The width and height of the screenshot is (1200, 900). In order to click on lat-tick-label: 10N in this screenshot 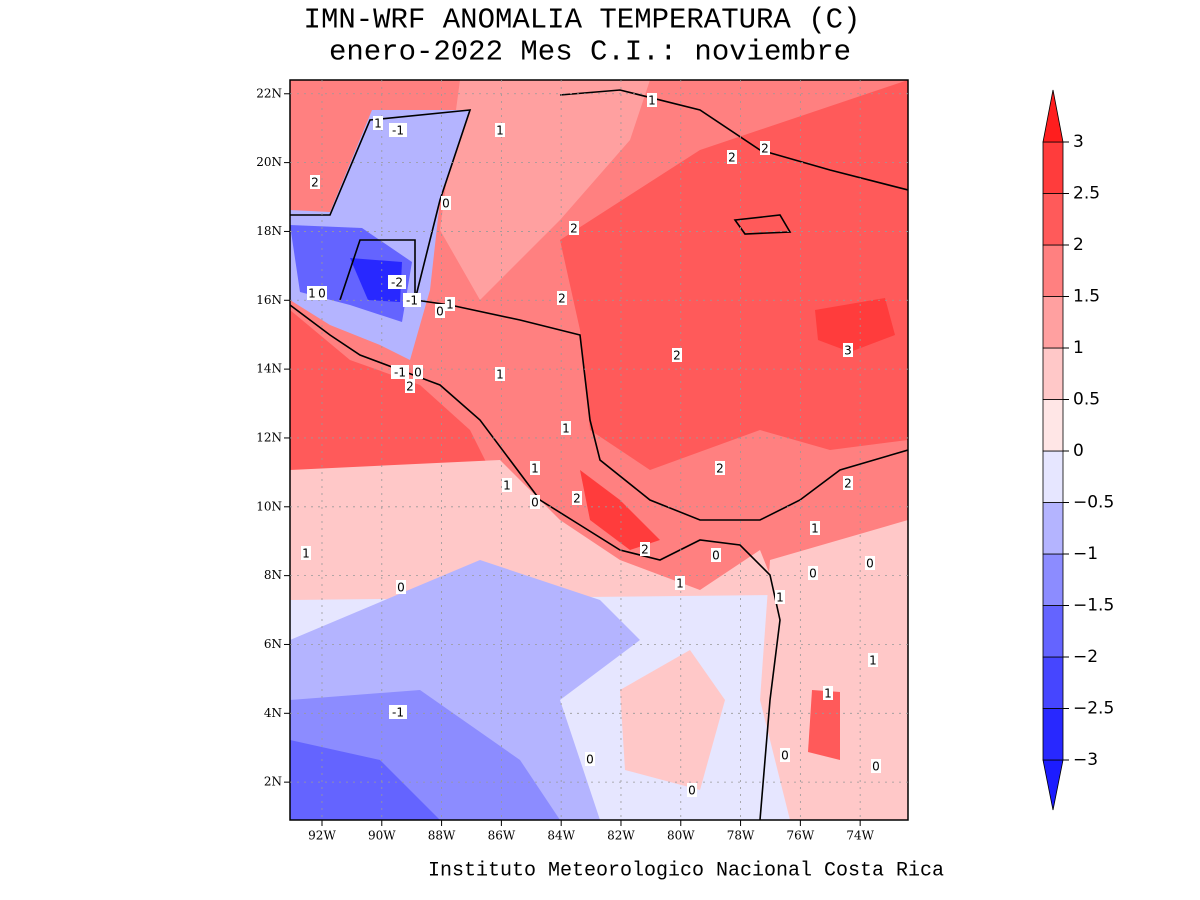, I will do `click(269, 506)`.